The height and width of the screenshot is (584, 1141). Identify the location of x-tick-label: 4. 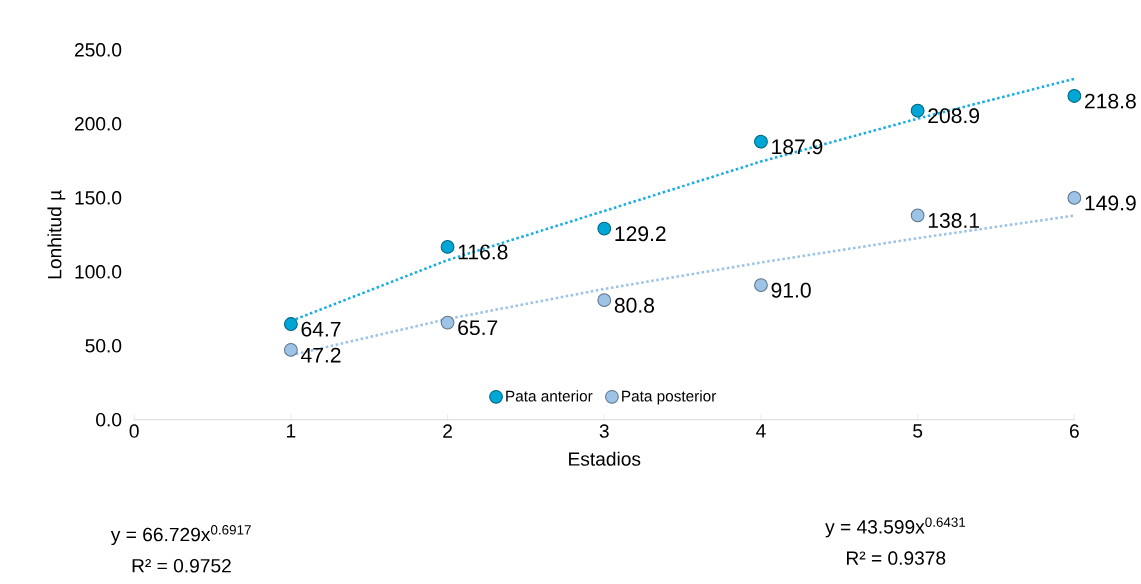
(761, 431).